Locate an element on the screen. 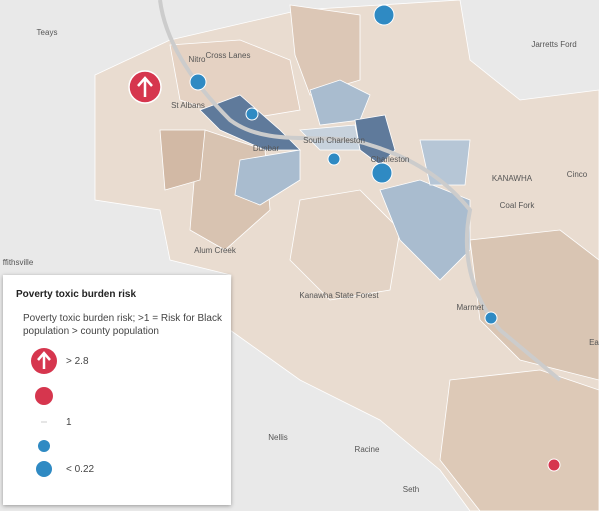 The width and height of the screenshot is (599, 511). legend-label: 1 is located at coordinates (69, 422).